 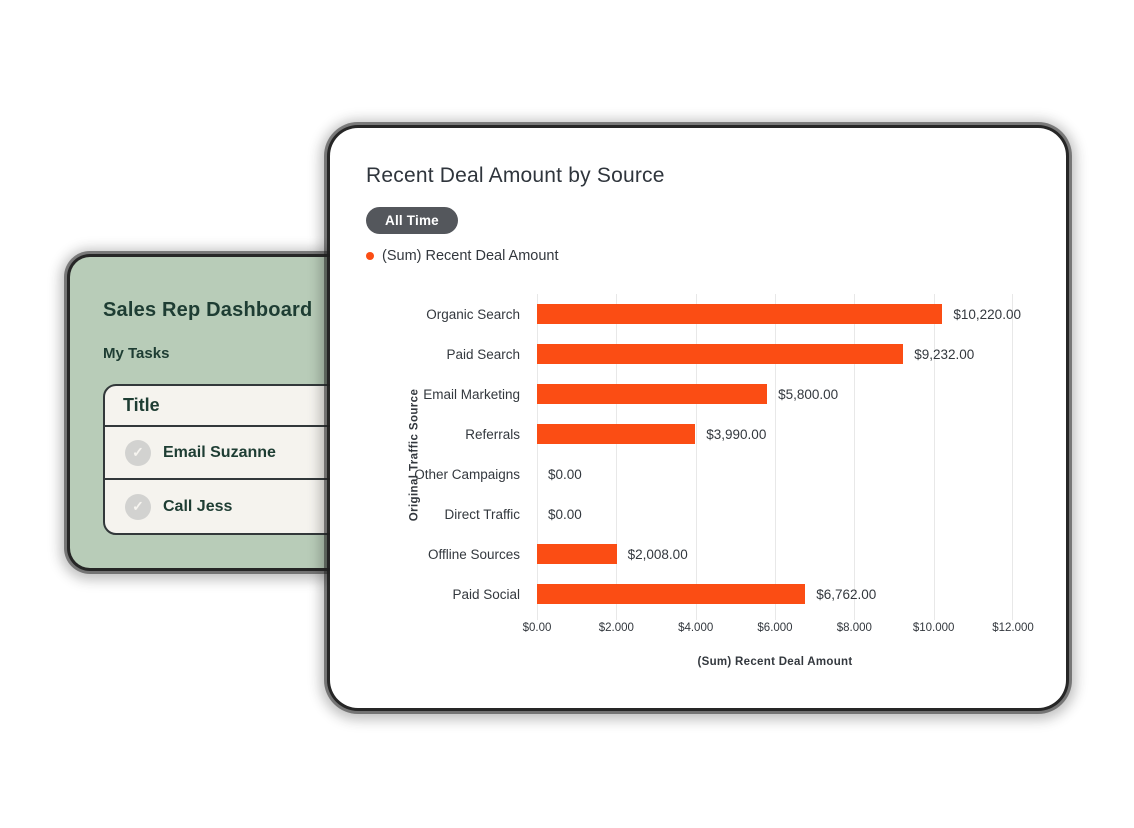 I want to click on category-label: Offline Sources, so click(x=473, y=554).